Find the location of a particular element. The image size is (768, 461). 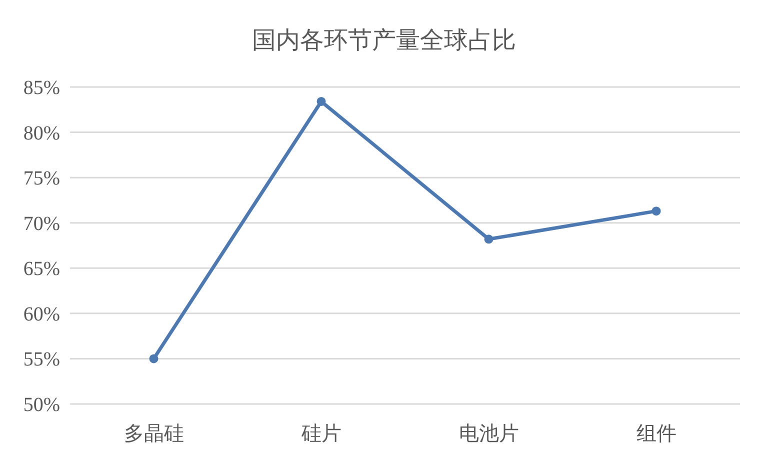

x-tick-label: 多晶硅 is located at coordinates (154, 434).